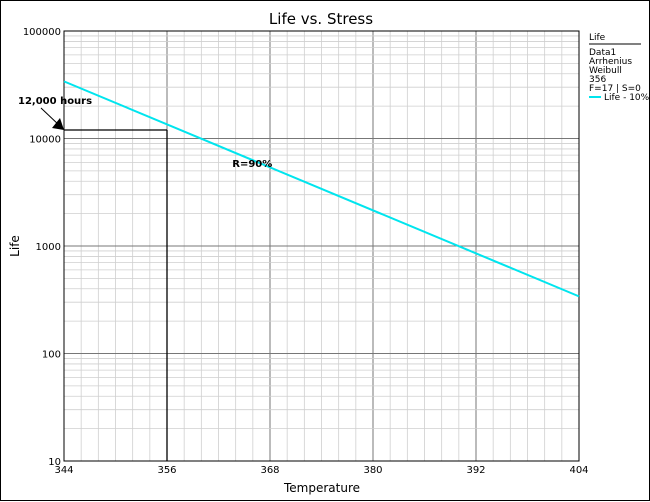 The height and width of the screenshot is (502, 650). What do you see at coordinates (252, 164) in the screenshot?
I see `annotation-r90: R=90%` at bounding box center [252, 164].